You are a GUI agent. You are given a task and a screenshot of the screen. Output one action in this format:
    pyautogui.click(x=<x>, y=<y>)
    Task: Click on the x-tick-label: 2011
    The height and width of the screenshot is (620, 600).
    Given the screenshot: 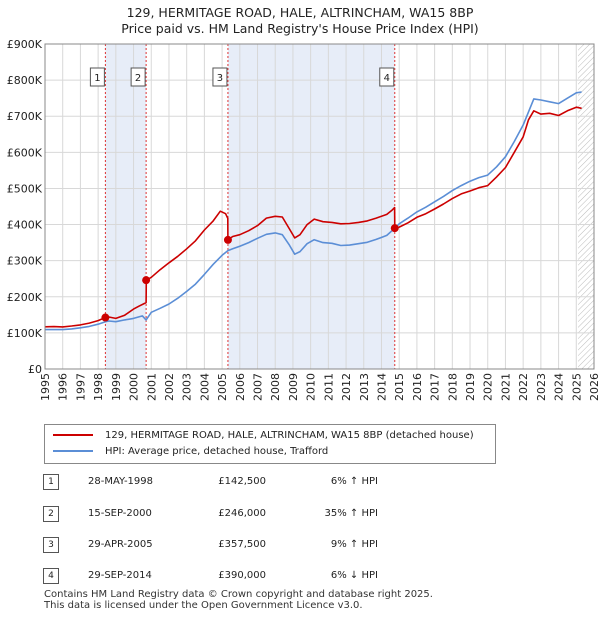 What is the action you would take?
    pyautogui.click(x=328, y=387)
    